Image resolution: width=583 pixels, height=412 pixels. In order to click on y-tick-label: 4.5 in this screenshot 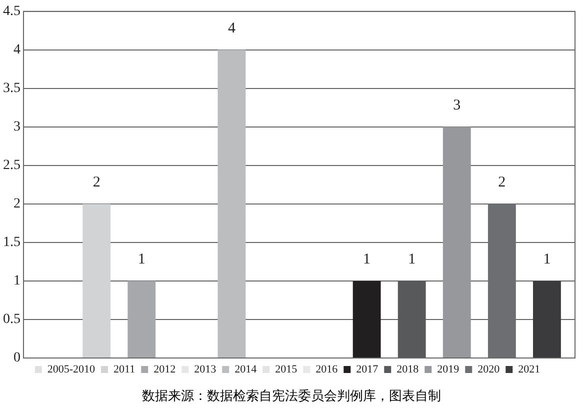, I will do `click(11, 12)`.